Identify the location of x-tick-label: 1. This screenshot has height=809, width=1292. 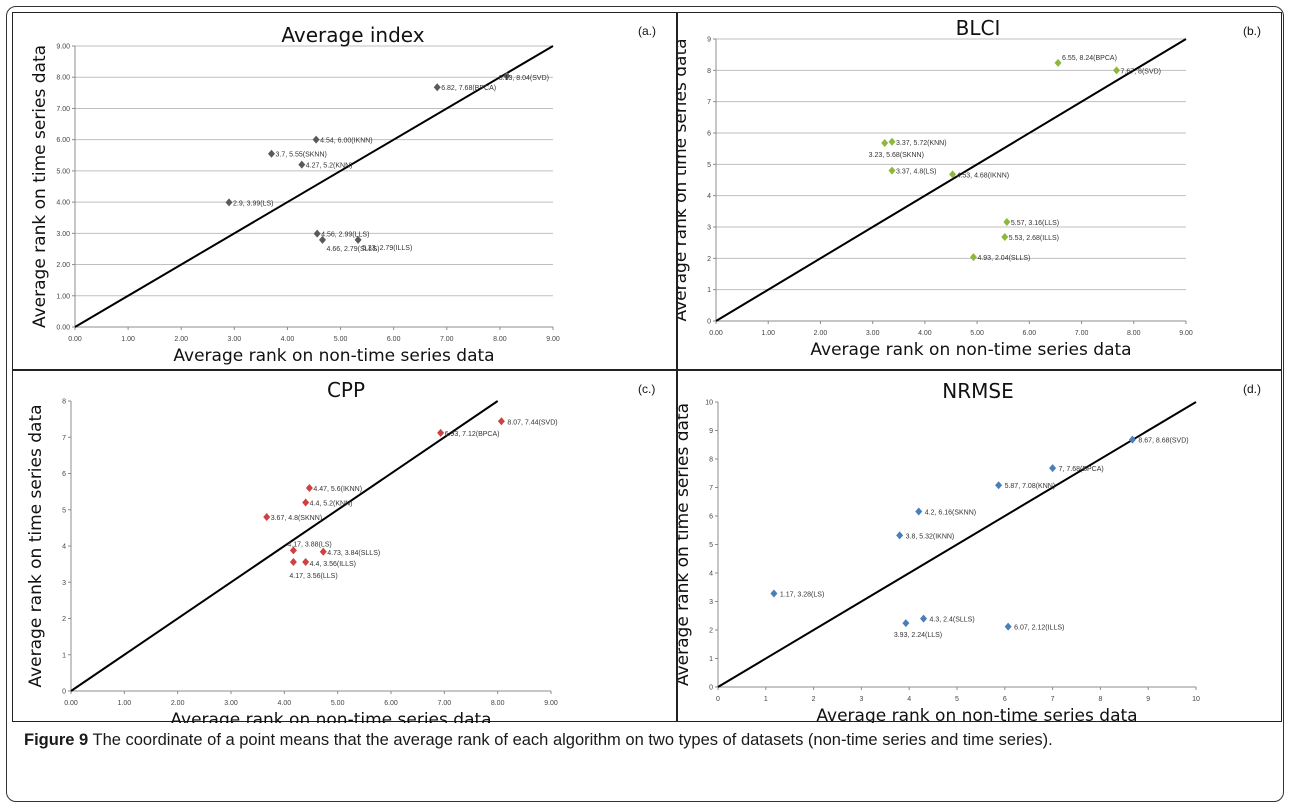
(766, 699).